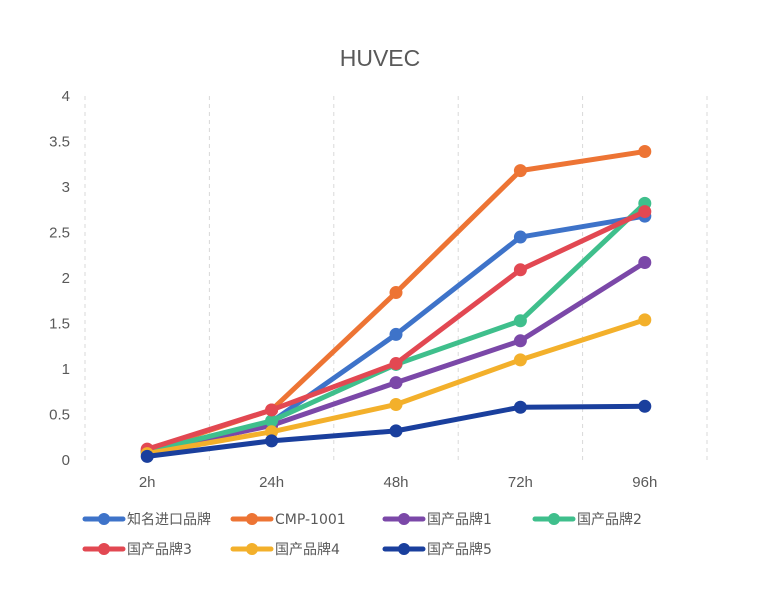 This screenshot has height=601, width=775. I want to click on x-tick-label: 72h, so click(520, 482).